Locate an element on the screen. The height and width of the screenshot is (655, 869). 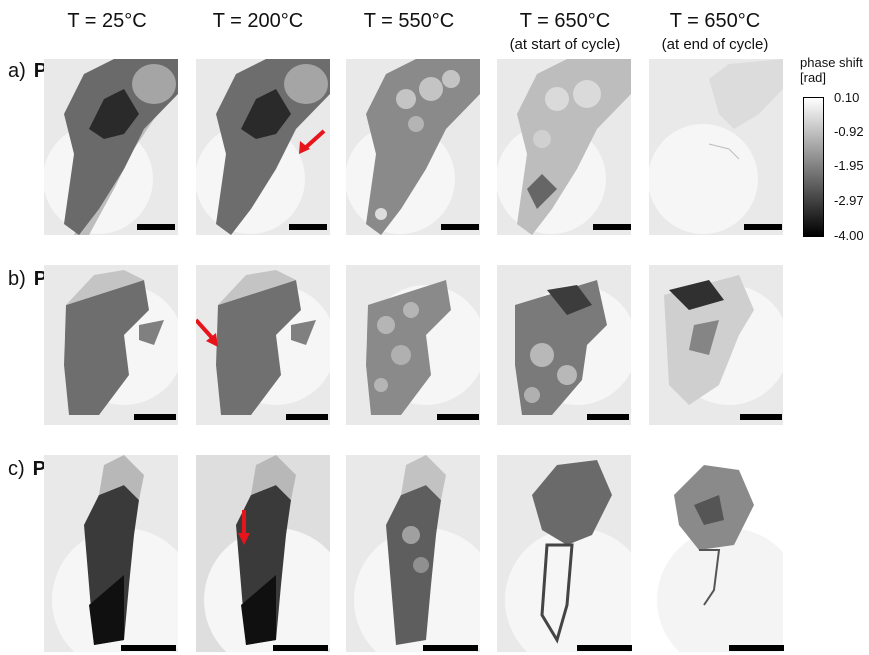
column-subtitle-start: (at start of cycle) is located at coordinates (565, 44).